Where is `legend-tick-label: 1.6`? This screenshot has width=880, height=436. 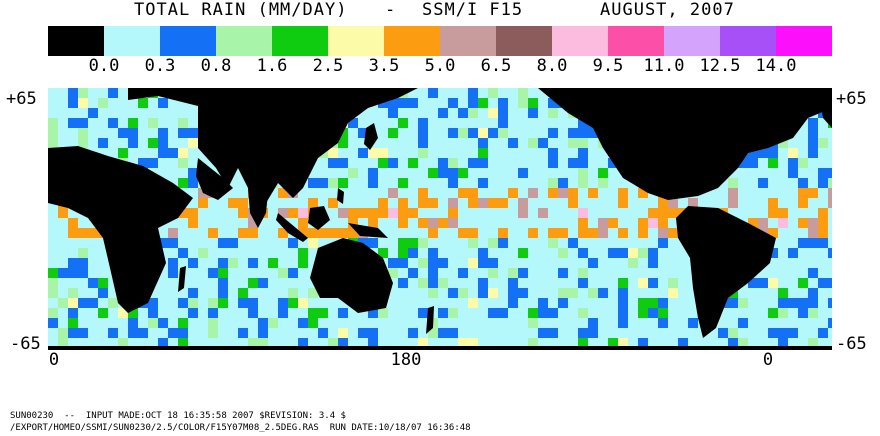
legend-tick-label: 1.6 is located at coordinates (272, 66).